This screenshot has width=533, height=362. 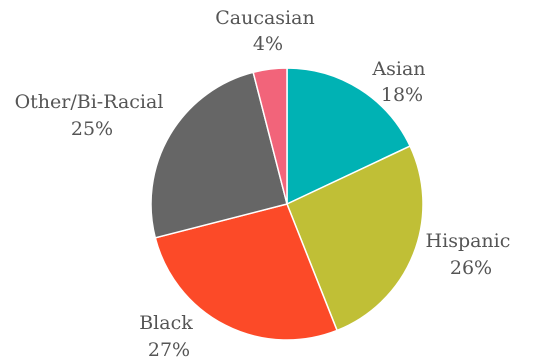 What do you see at coordinates (349, 136) in the screenshot?
I see `pie-slice-asian` at bounding box center [349, 136].